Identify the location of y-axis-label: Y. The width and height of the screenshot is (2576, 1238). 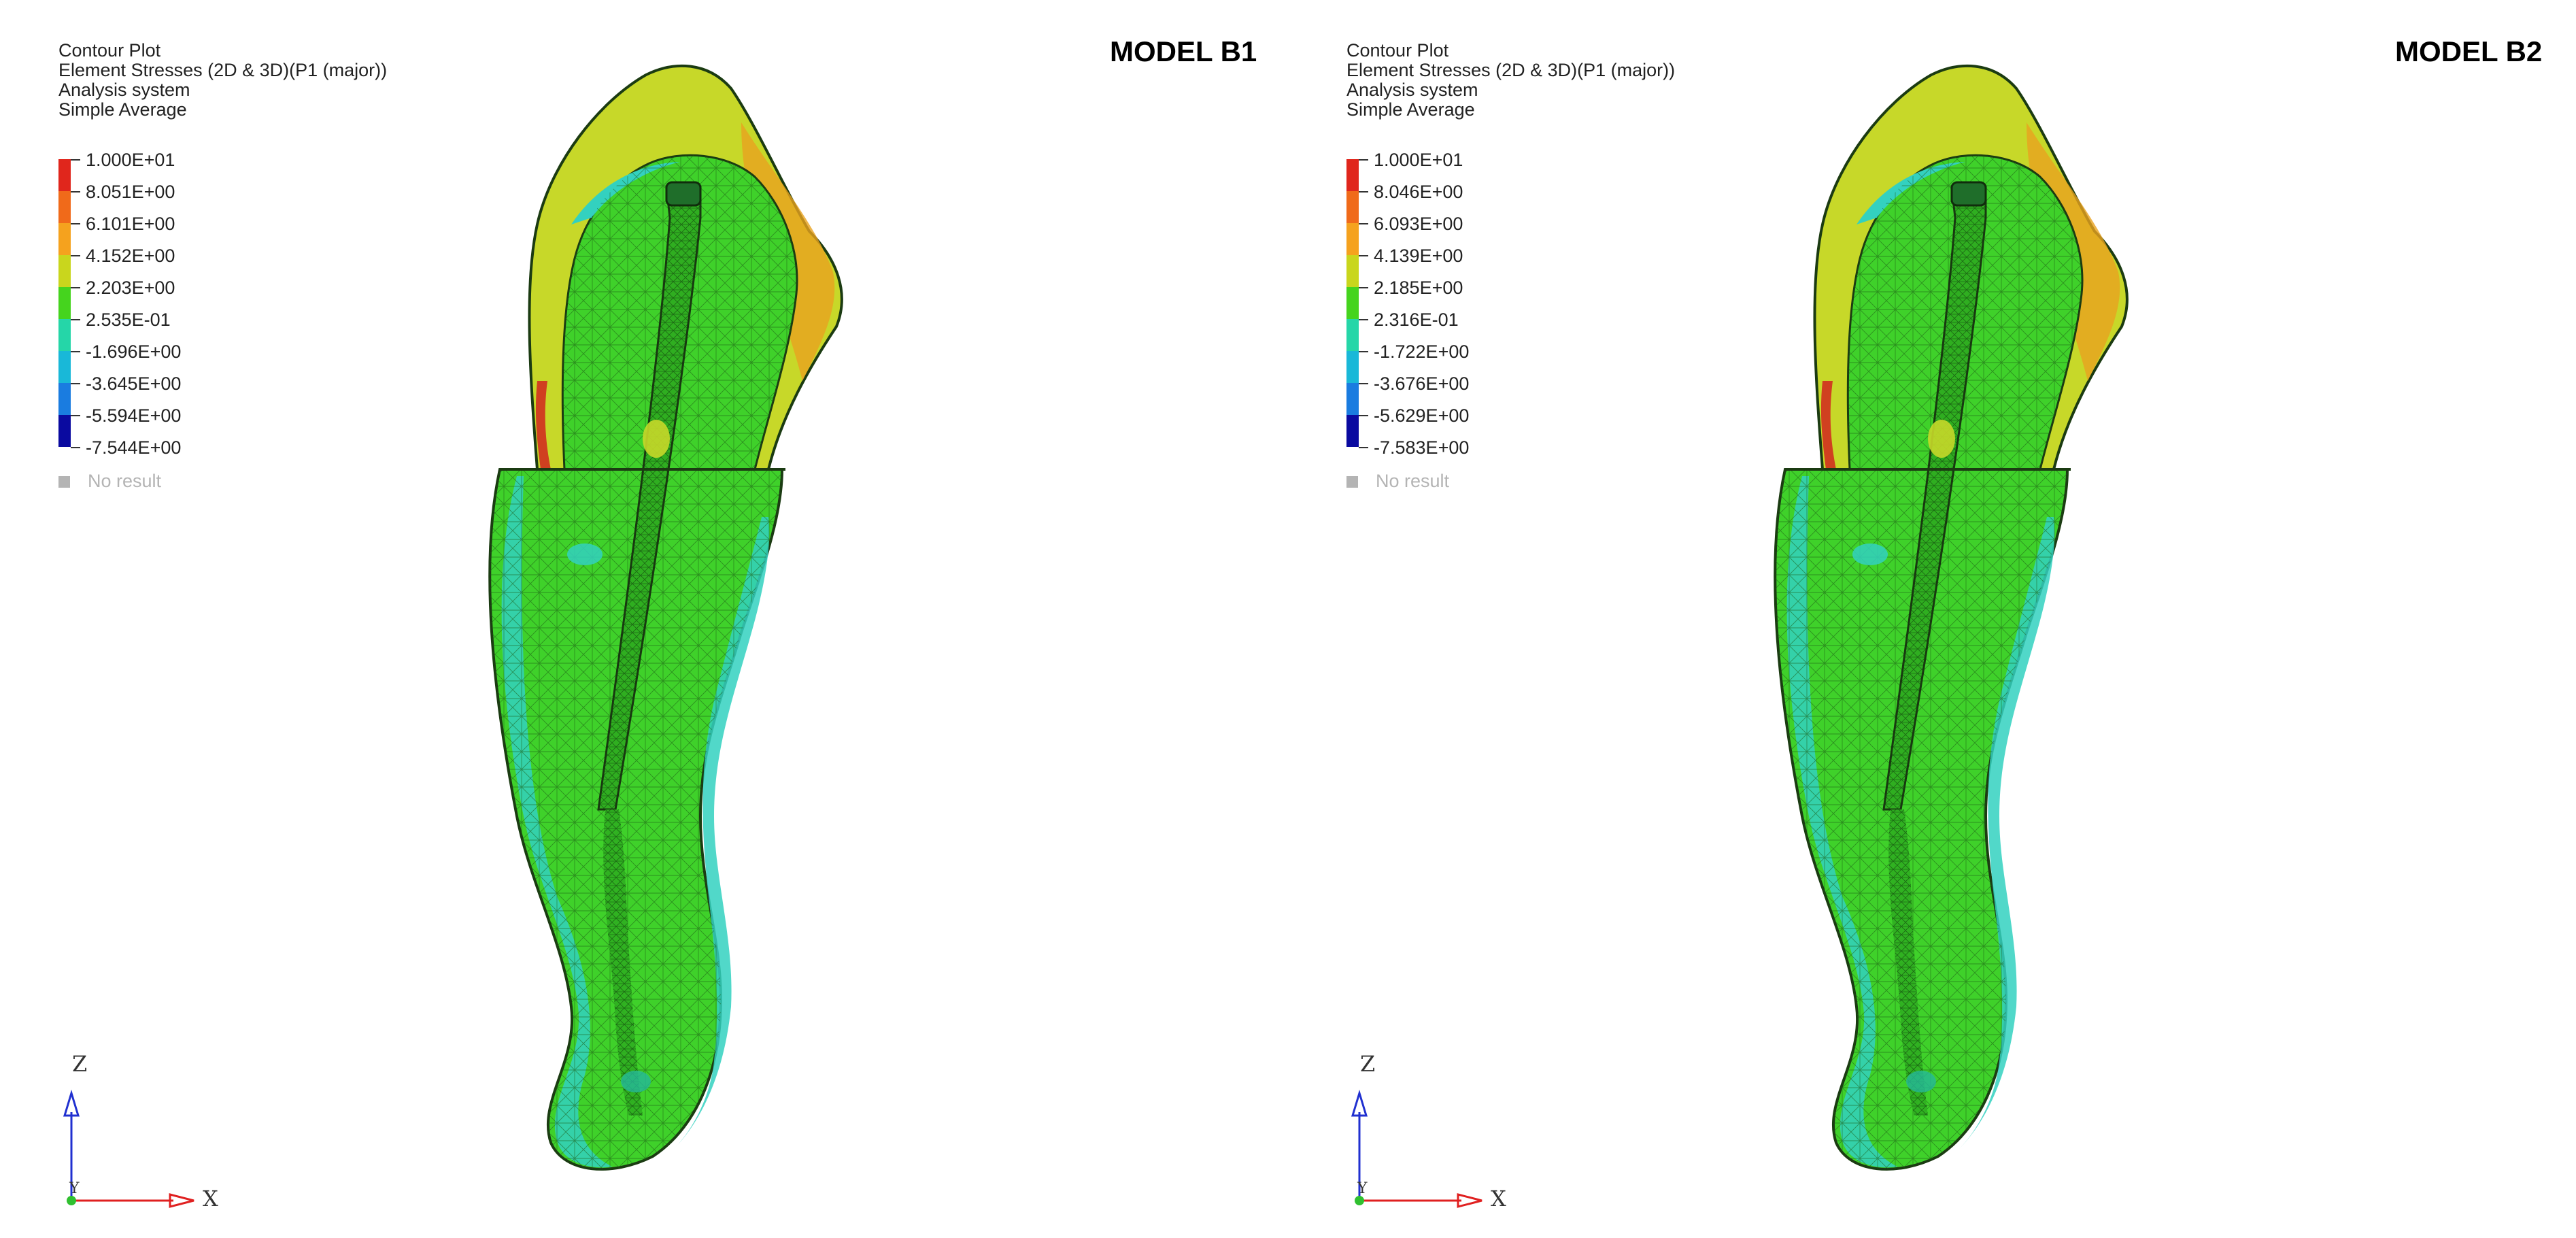
(1362, 1188).